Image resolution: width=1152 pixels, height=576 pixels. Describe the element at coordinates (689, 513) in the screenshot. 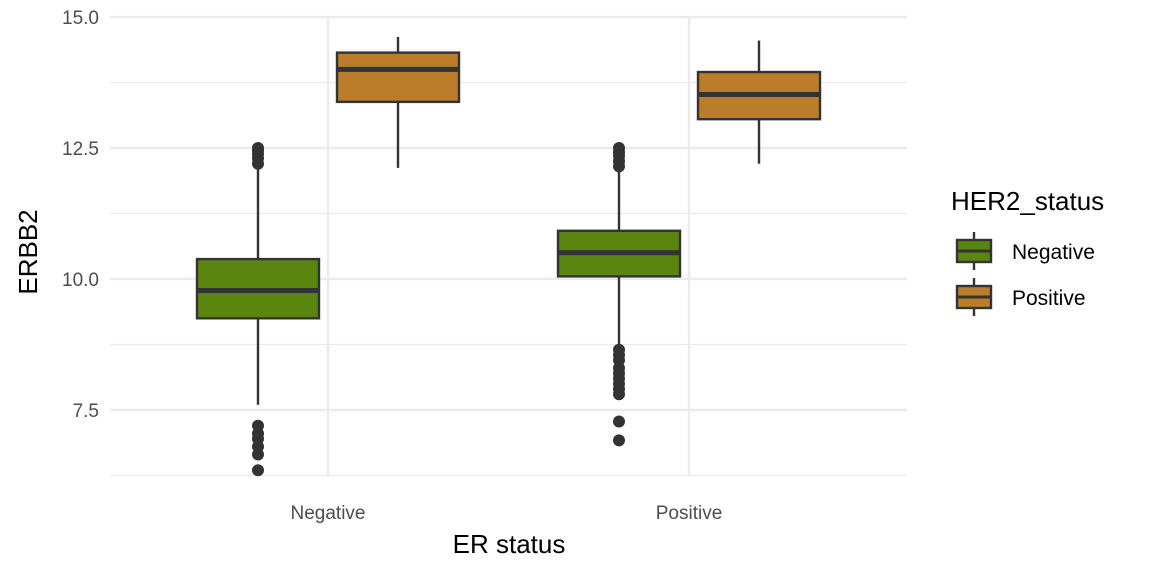

I see `x-tick-label: Positive` at that location.